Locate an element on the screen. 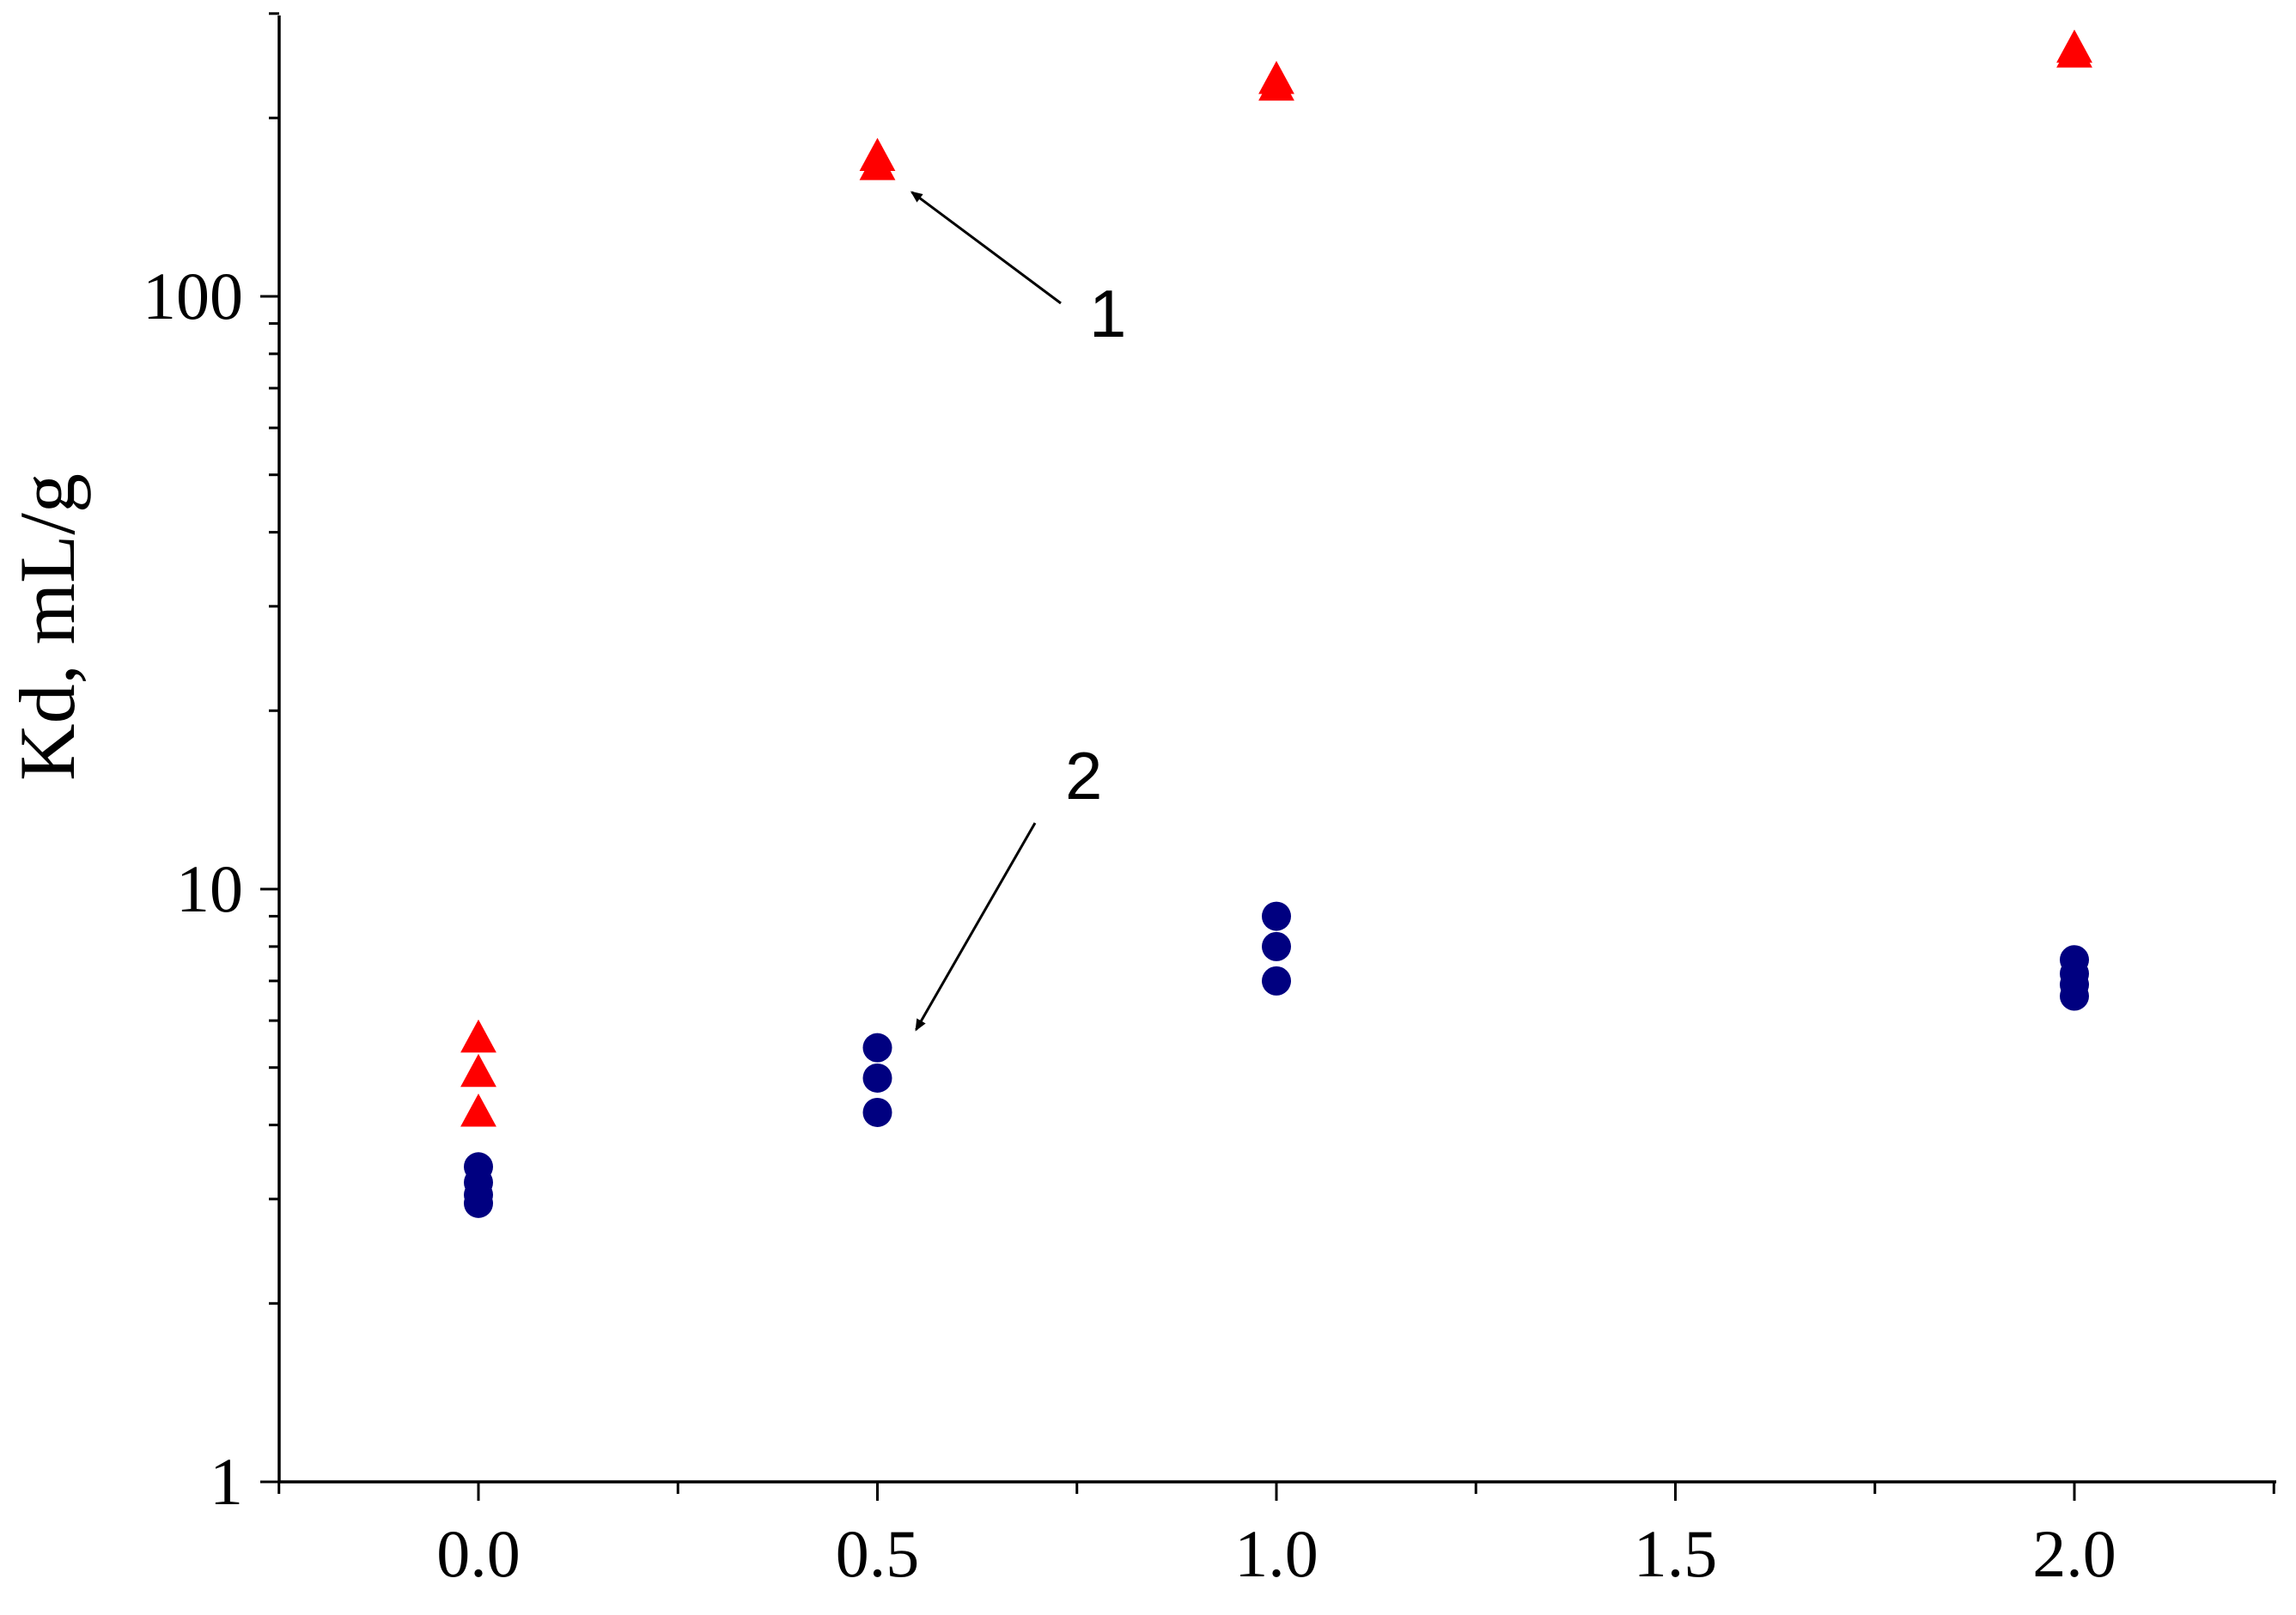  x-tick-label: 1.0 is located at coordinates (1276, 1553).